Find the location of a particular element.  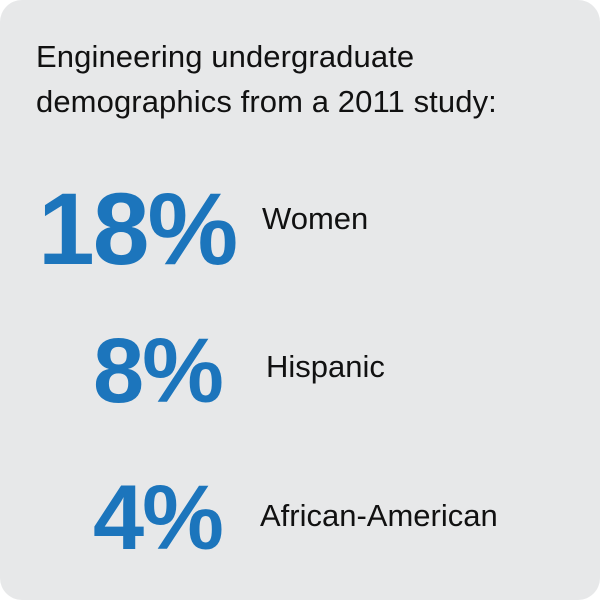

heading-line-1: Engineering undergraduate is located at coordinates (225, 56).